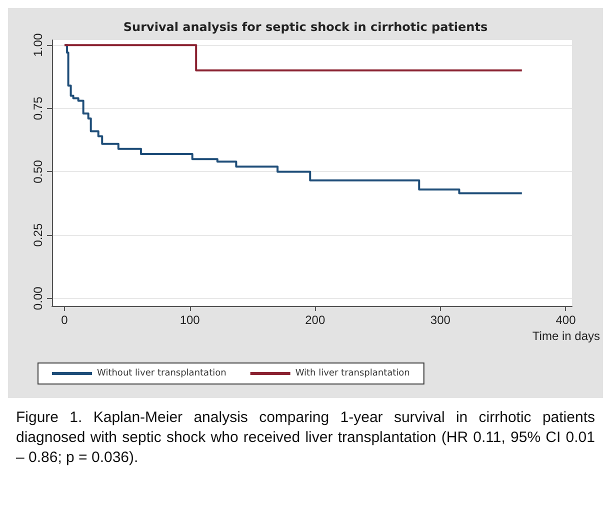  Describe the element at coordinates (566, 336) in the screenshot. I see `x-axis-title: Time in days` at that location.